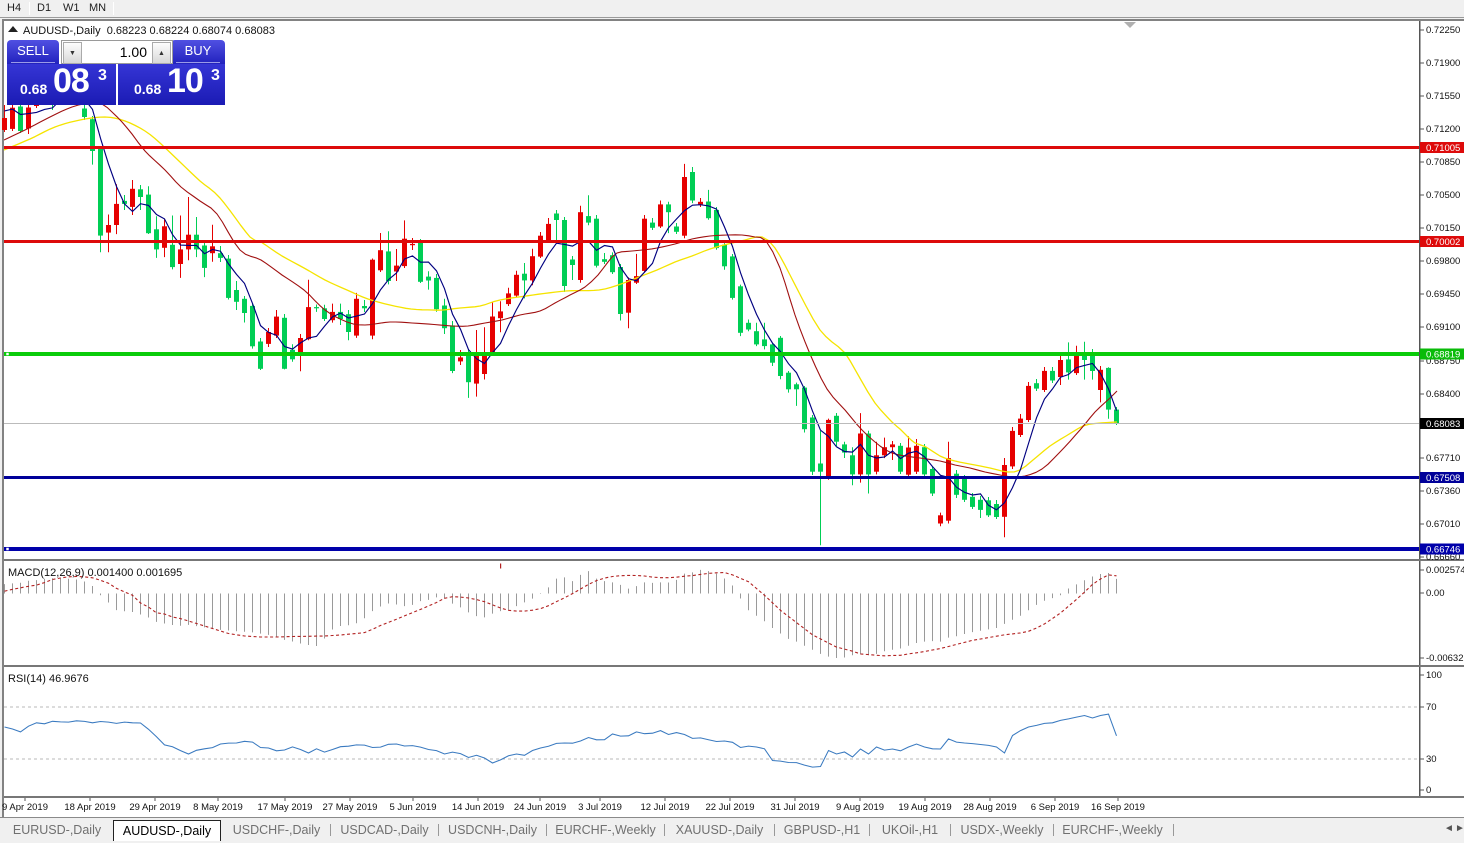 Image resolution: width=1464 pixels, height=843 pixels. Describe the element at coordinates (1434, 675) in the screenshot. I see `svg-text: 100` at that location.